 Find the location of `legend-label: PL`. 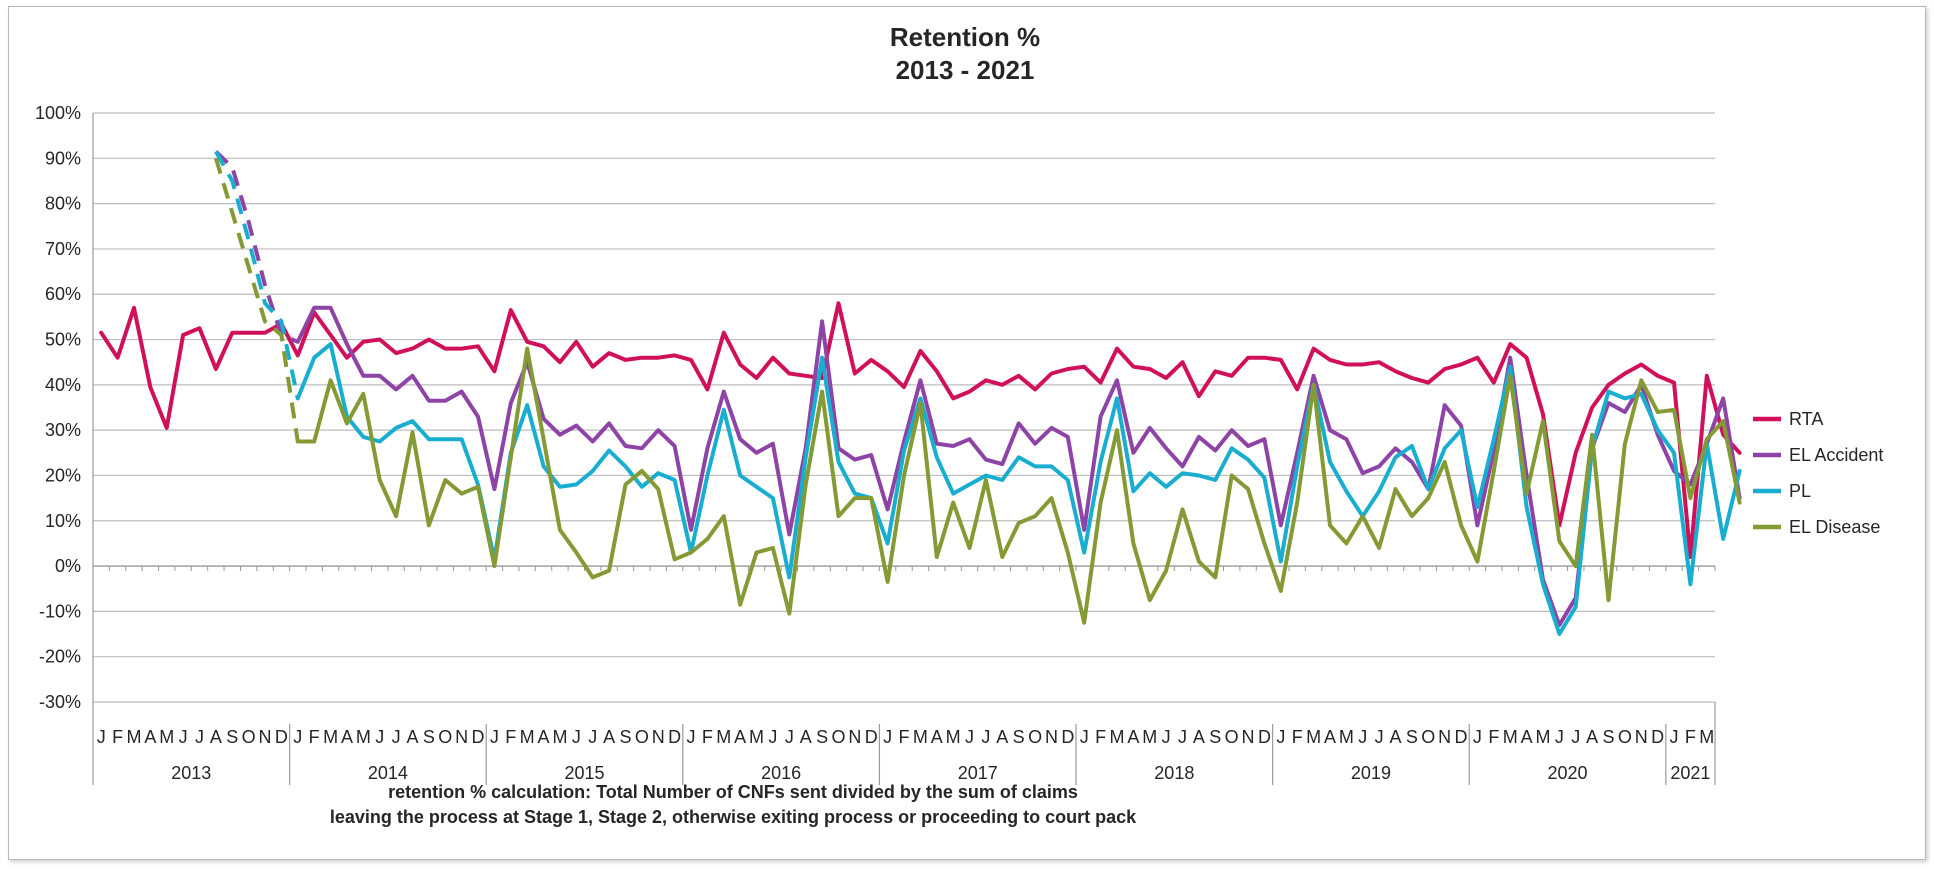

legend-label: PL is located at coordinates (1800, 491).